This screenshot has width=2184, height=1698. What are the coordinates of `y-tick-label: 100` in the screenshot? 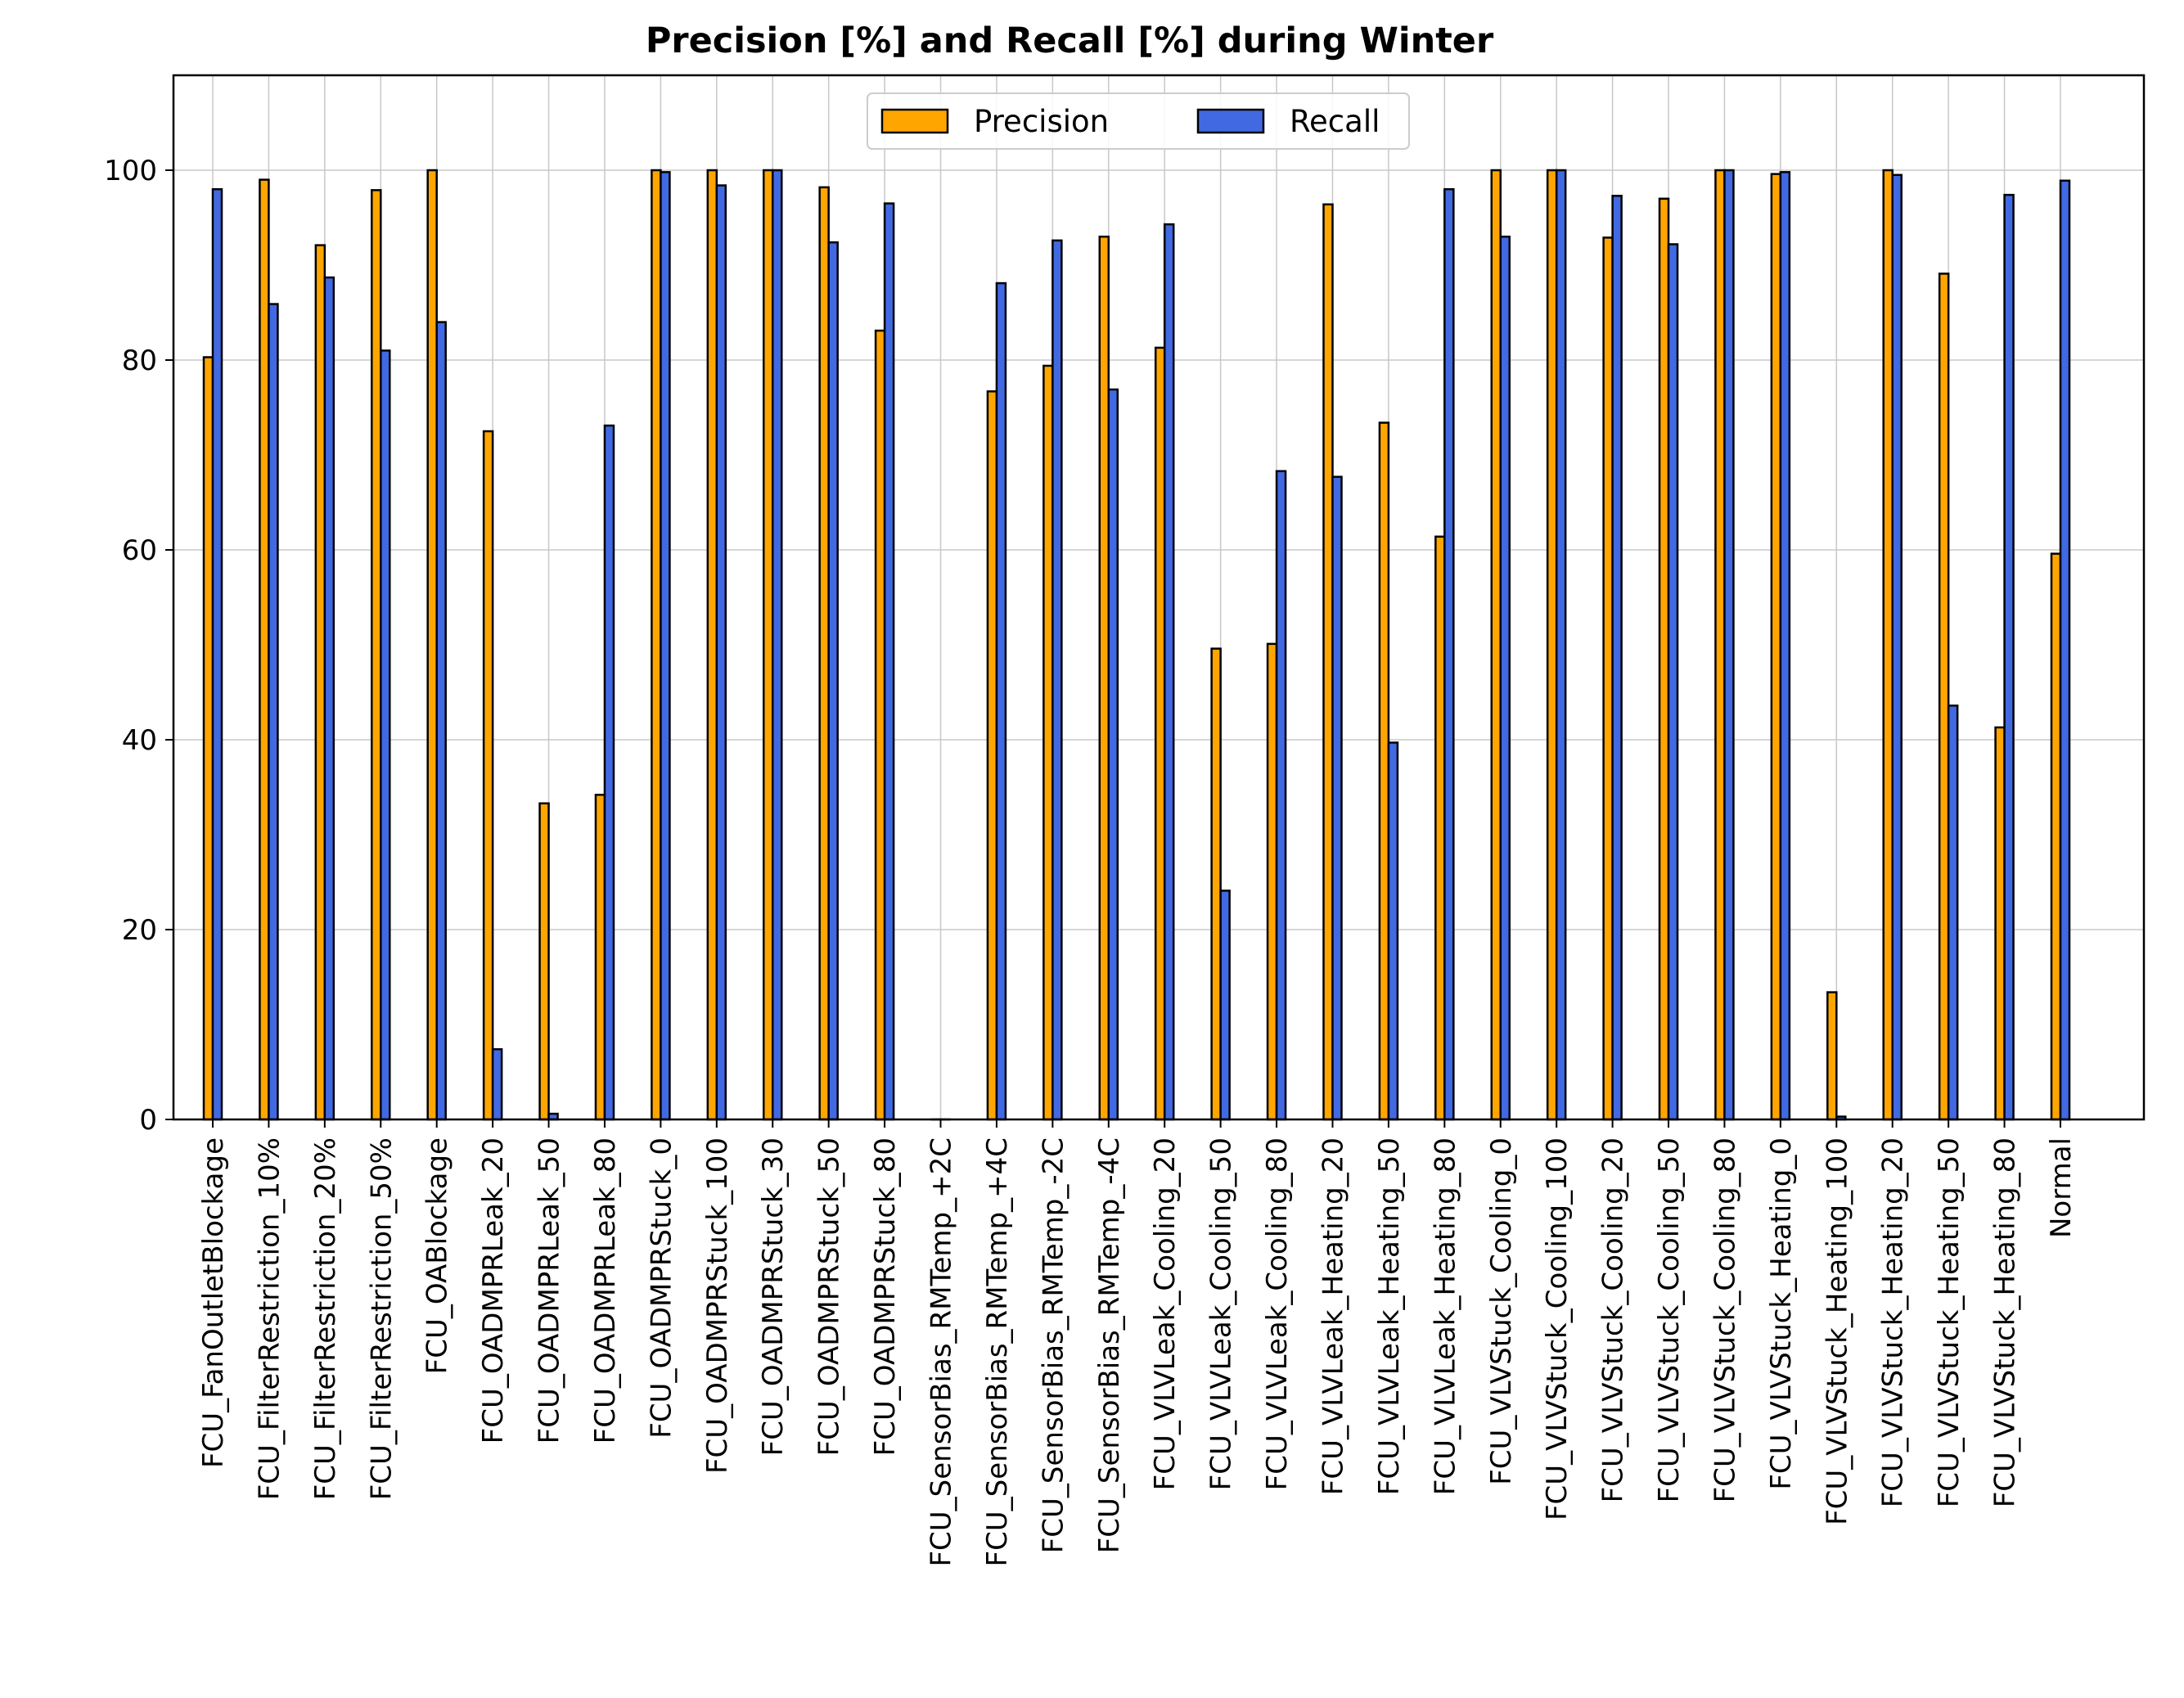 It's located at (130, 171).